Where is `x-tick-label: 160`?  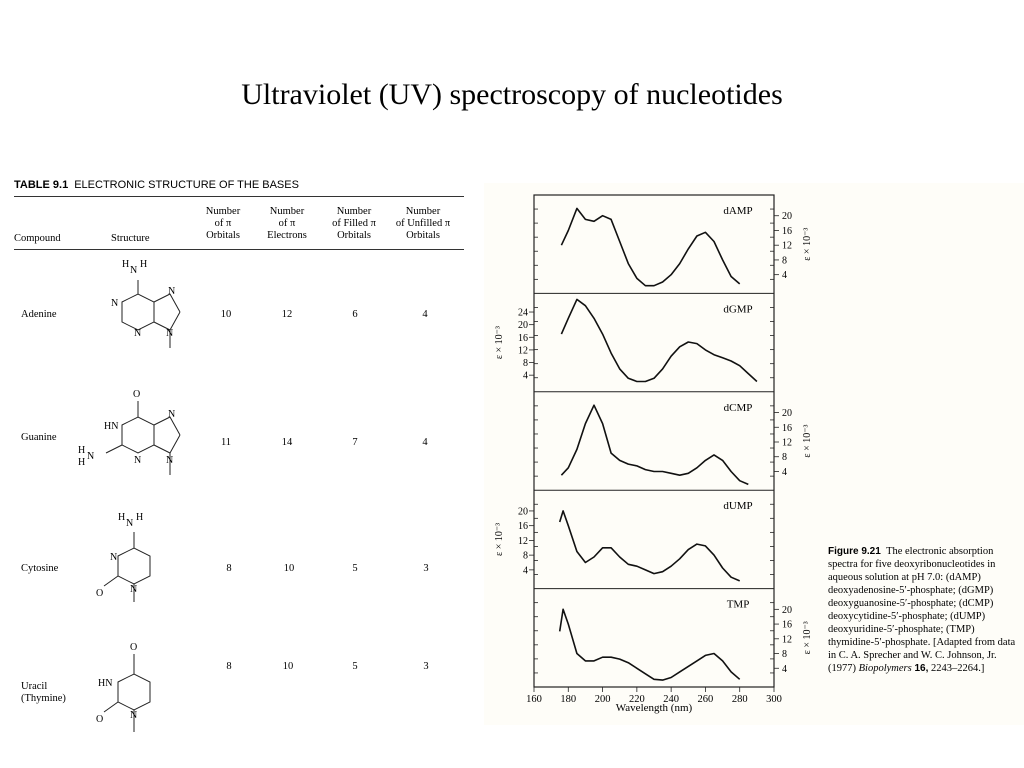
x-tick-label: 160 is located at coordinates (534, 699).